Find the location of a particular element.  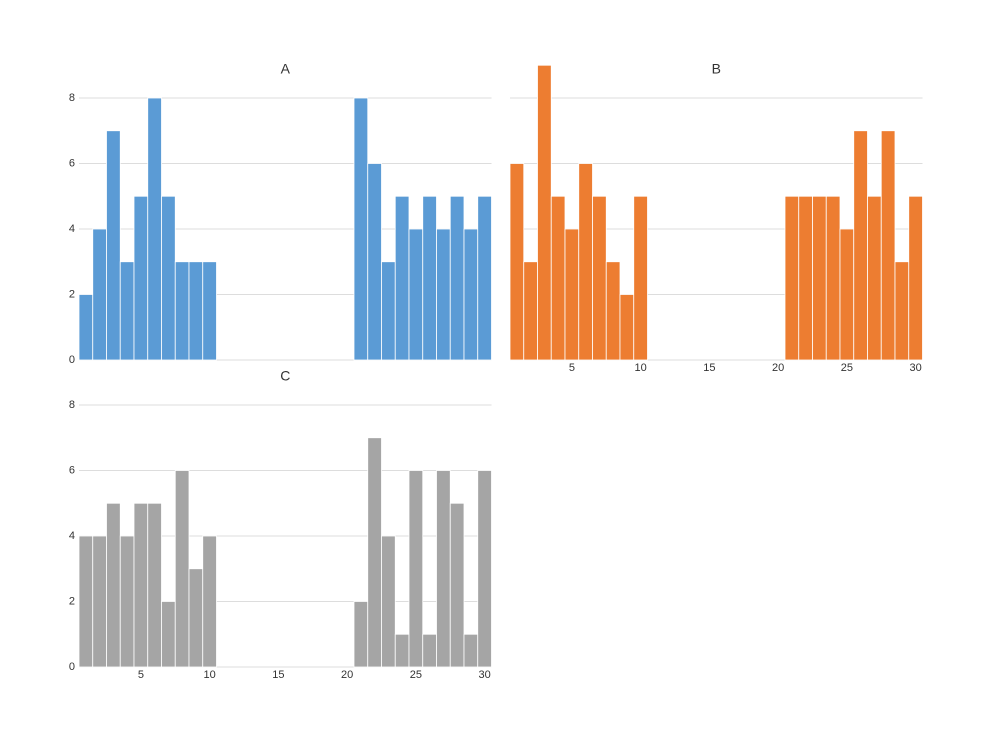

subplot-title: B is located at coordinates (716, 69).